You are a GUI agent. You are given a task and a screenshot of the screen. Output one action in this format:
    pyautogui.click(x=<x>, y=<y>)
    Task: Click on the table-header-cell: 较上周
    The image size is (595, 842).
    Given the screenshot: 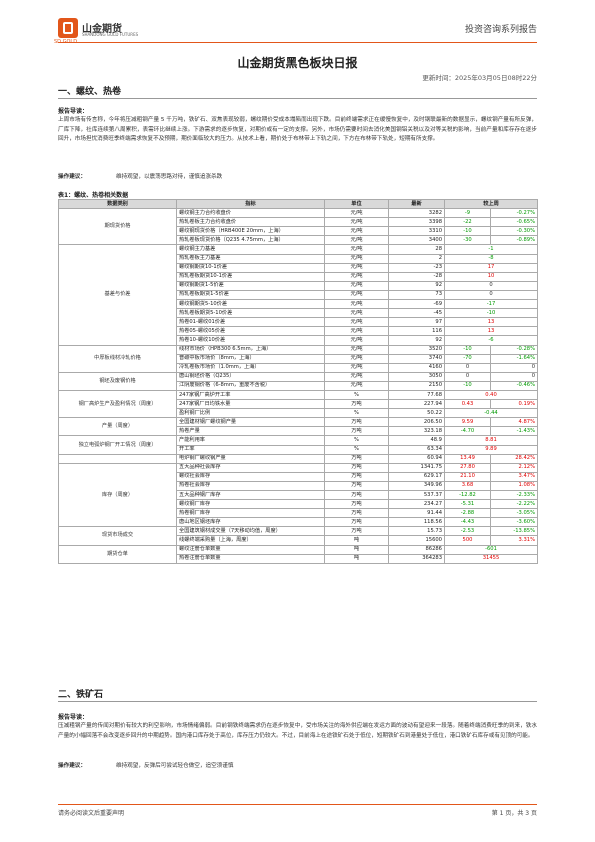 What is the action you would take?
    pyautogui.click(x=491, y=204)
    